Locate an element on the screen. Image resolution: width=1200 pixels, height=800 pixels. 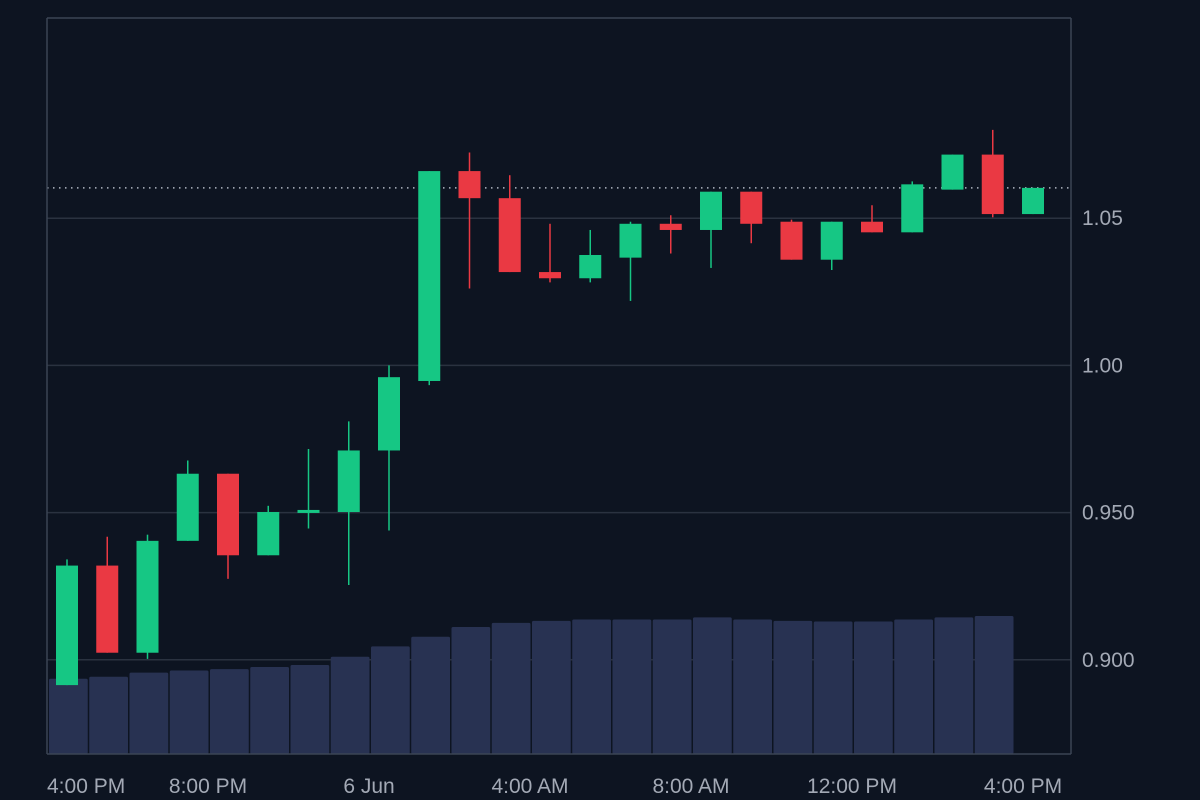
y-tick-label: 0.950 is located at coordinates (1108, 513).